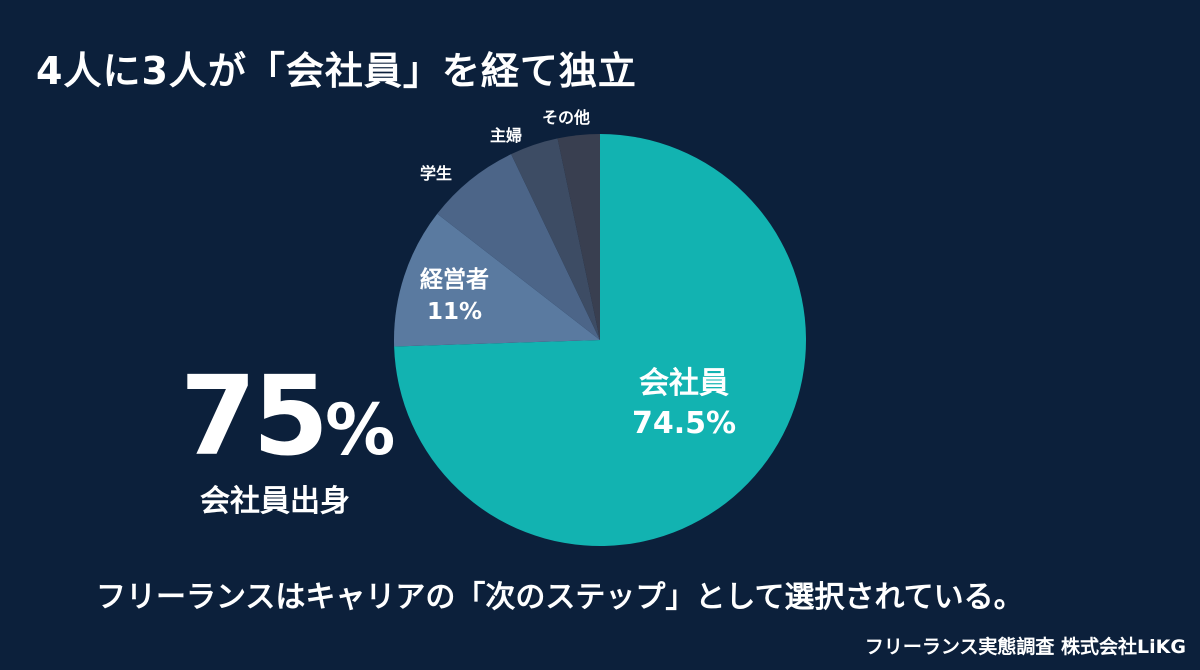  What do you see at coordinates (287, 416) in the screenshot?
I see `highlight-value: 75%` at bounding box center [287, 416].